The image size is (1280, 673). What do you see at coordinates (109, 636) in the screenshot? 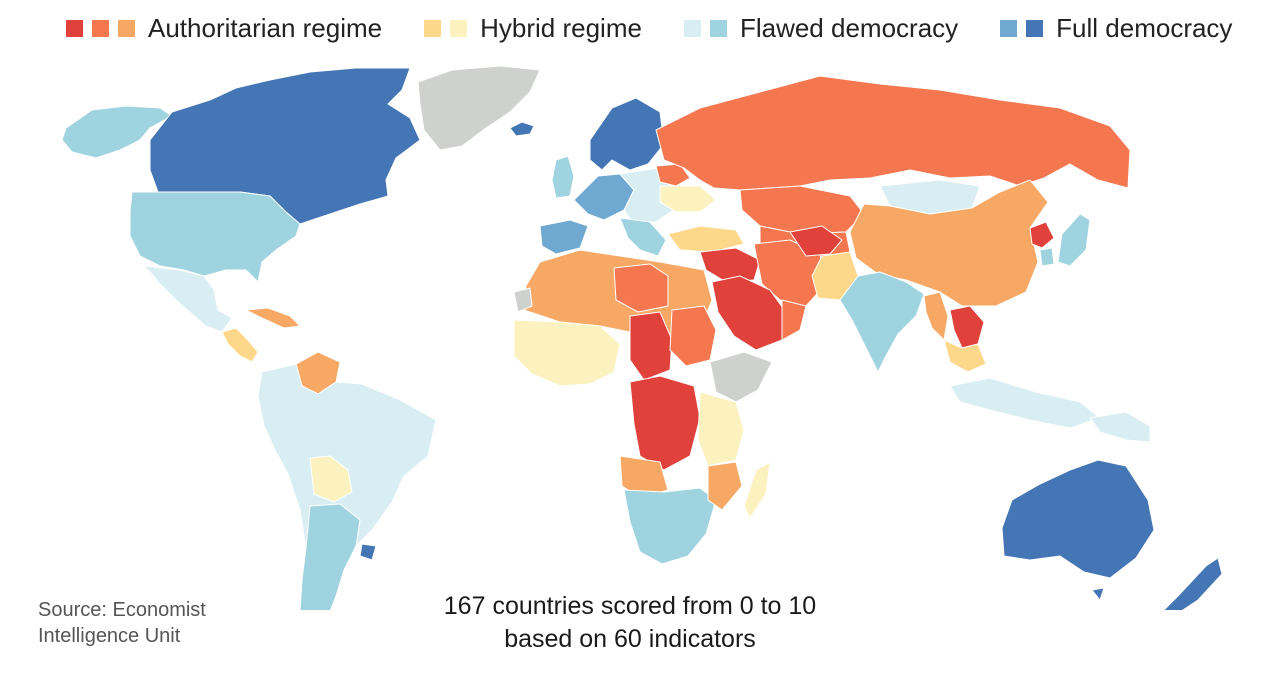
I see `source-line-2: Intelligence Unit` at bounding box center [109, 636].